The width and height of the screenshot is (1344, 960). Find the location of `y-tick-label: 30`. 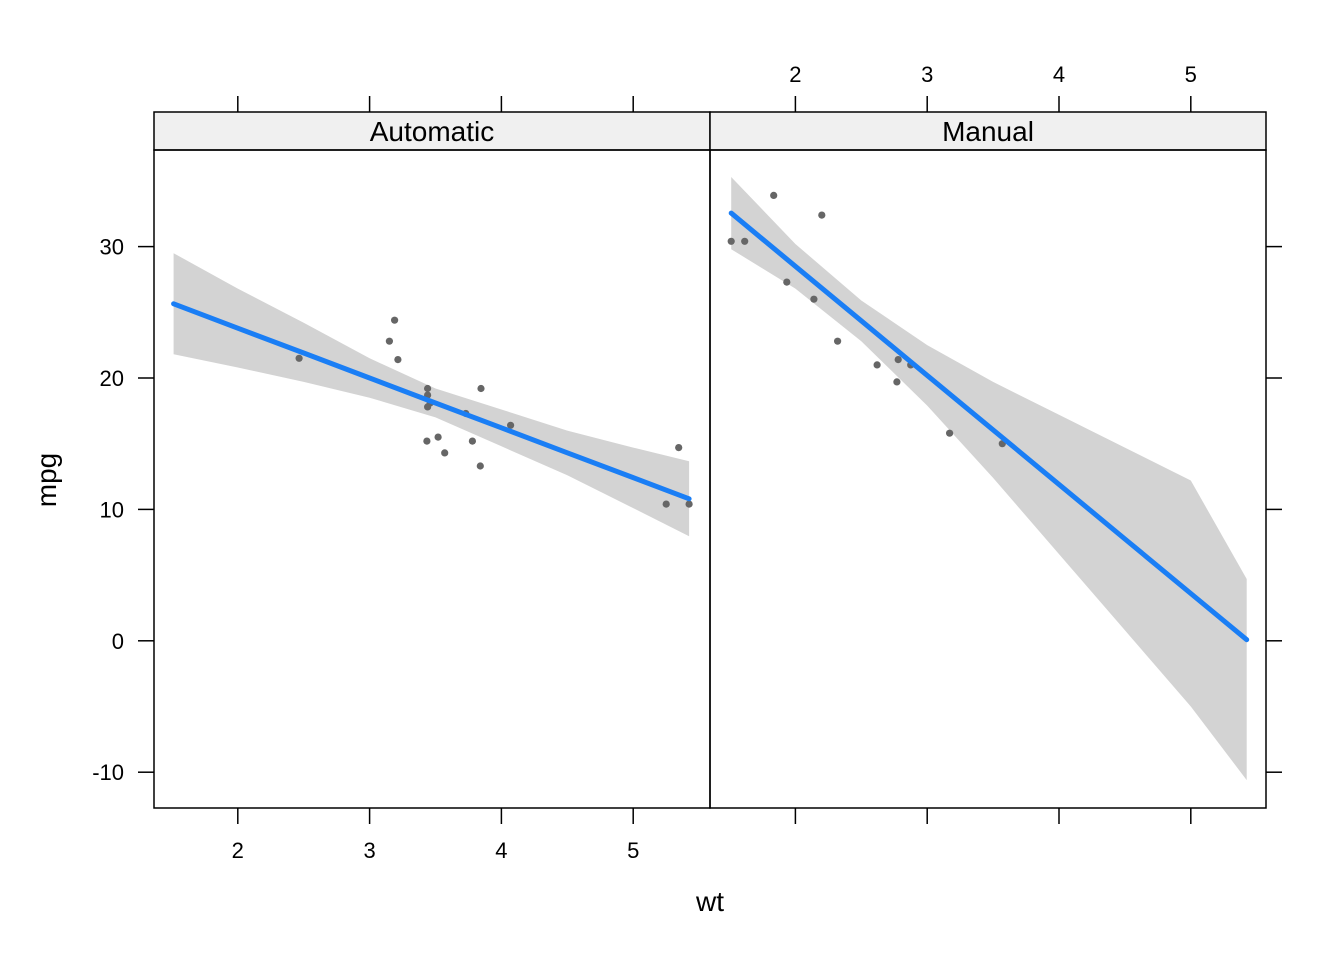

y-tick-label: 30 is located at coordinates (112, 247).